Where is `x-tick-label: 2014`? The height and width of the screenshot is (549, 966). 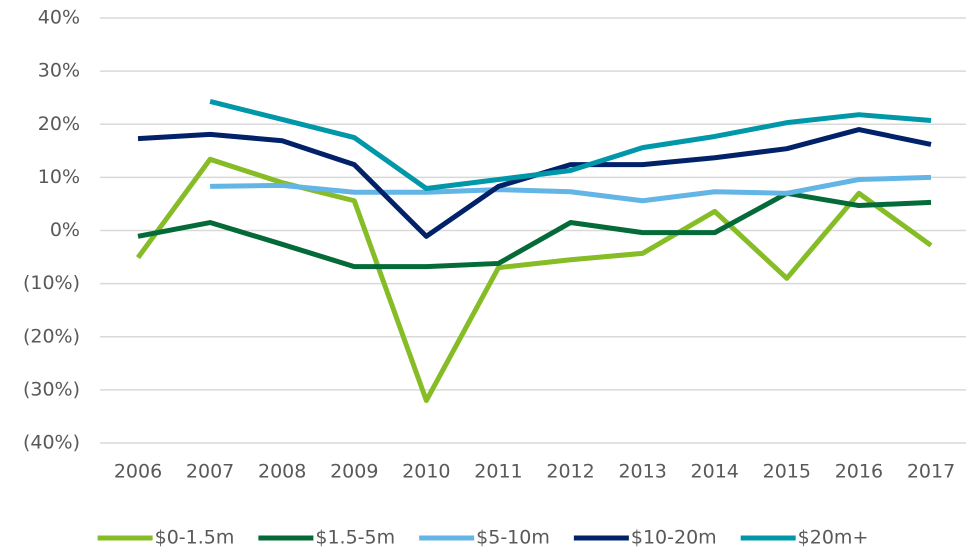
x-tick-label: 2014 is located at coordinates (715, 472).